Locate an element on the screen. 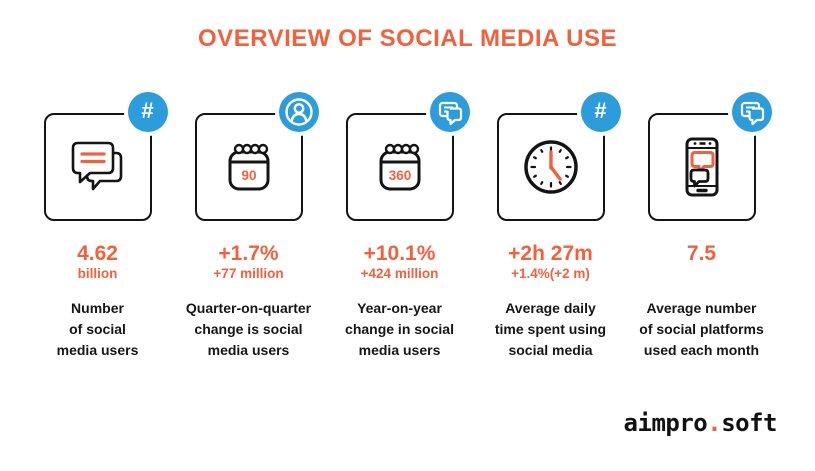 The image size is (815, 471). aimprosoft-logo: aimpro.soft is located at coordinates (700, 423).